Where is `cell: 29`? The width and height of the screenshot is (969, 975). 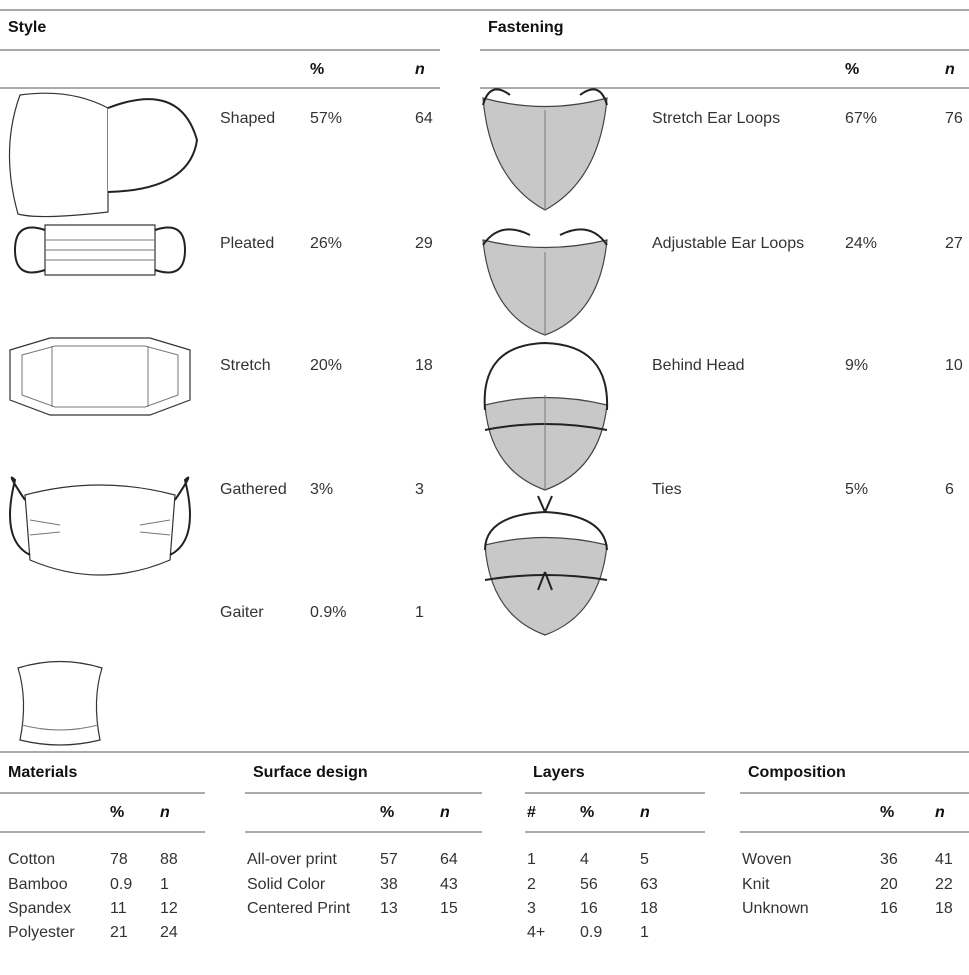 cell: 29 is located at coordinates (424, 243).